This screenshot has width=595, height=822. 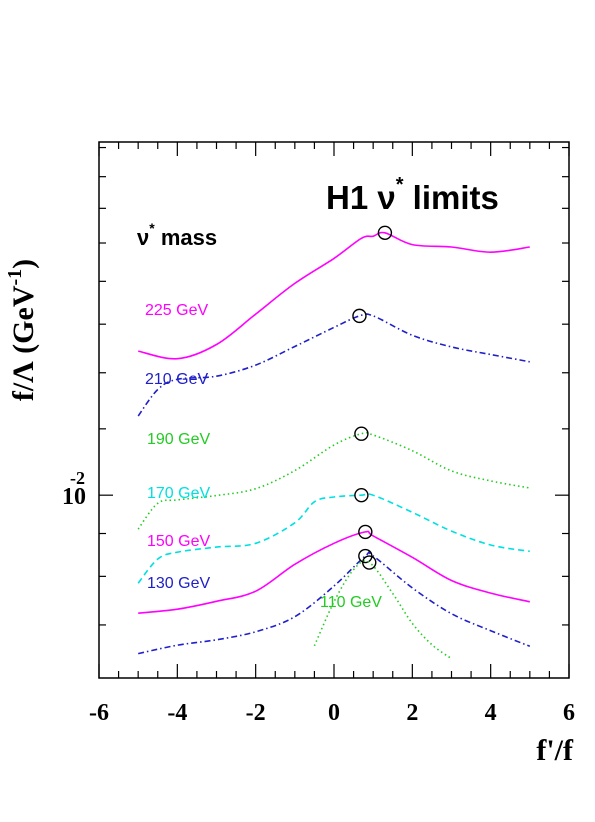 What do you see at coordinates (361, 433) in the screenshot?
I see `marker-190-gev` at bounding box center [361, 433].